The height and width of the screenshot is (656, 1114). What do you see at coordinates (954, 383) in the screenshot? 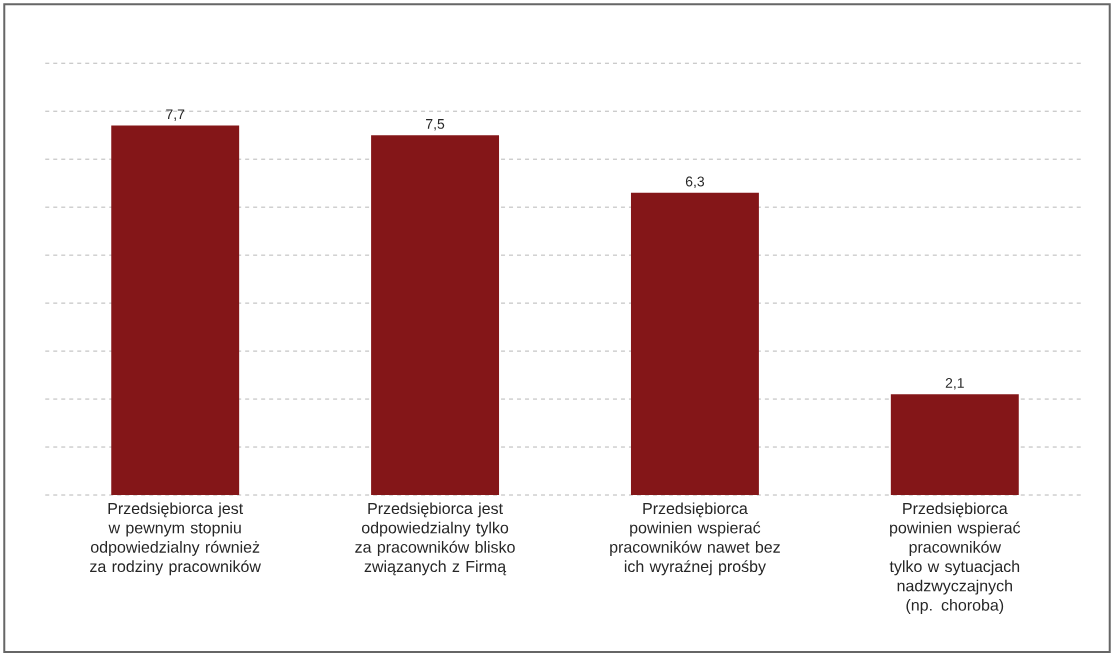
I see `data-label: 2,1` at bounding box center [954, 383].